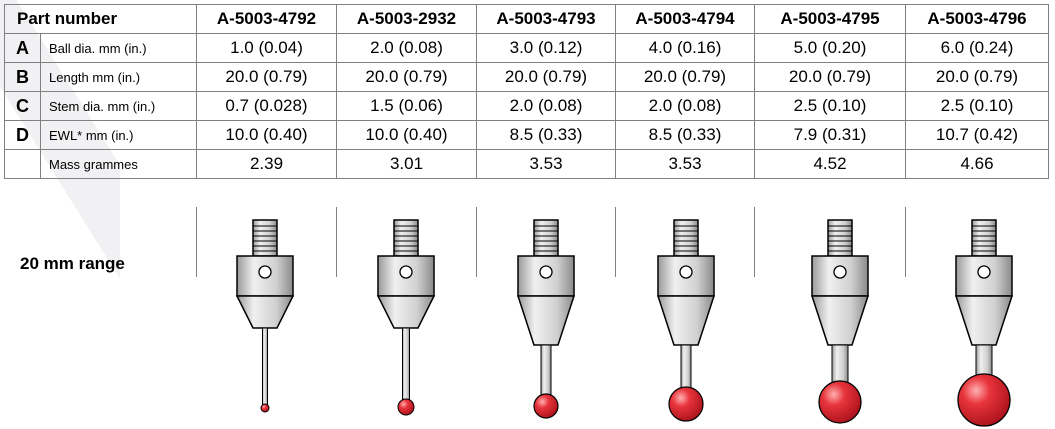  Describe the element at coordinates (72, 263) in the screenshot. I see `range-label: 20 mm range` at that location.